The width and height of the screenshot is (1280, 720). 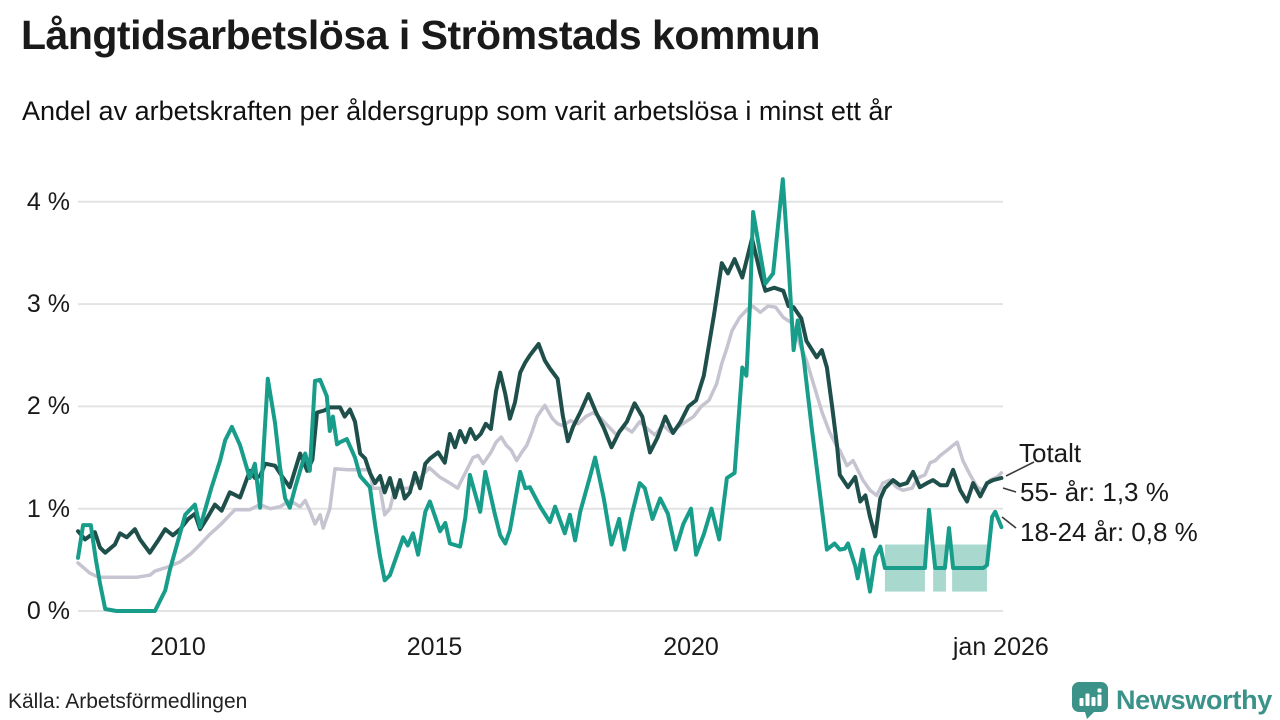 I want to click on annotation-55-ar: 55- år: 1,3 %, so click(x=1094, y=492).